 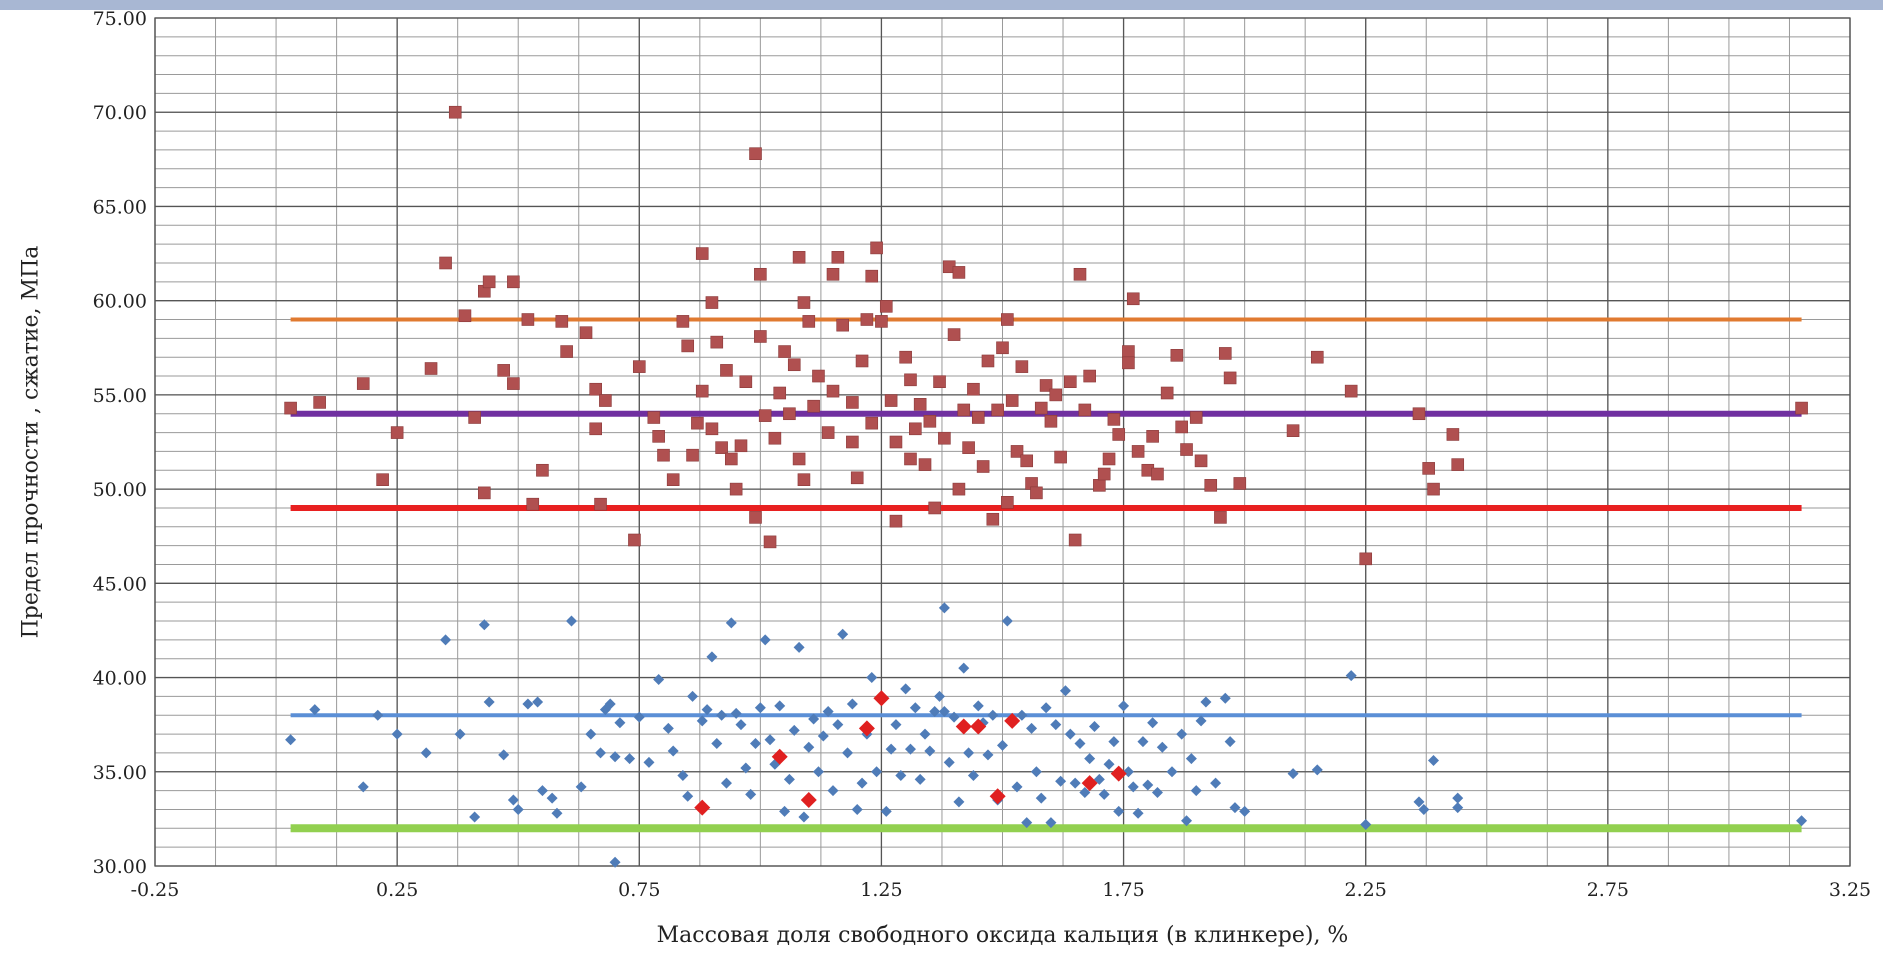 I want to click on x-tick-label: 2.75, so click(x=1608, y=890).